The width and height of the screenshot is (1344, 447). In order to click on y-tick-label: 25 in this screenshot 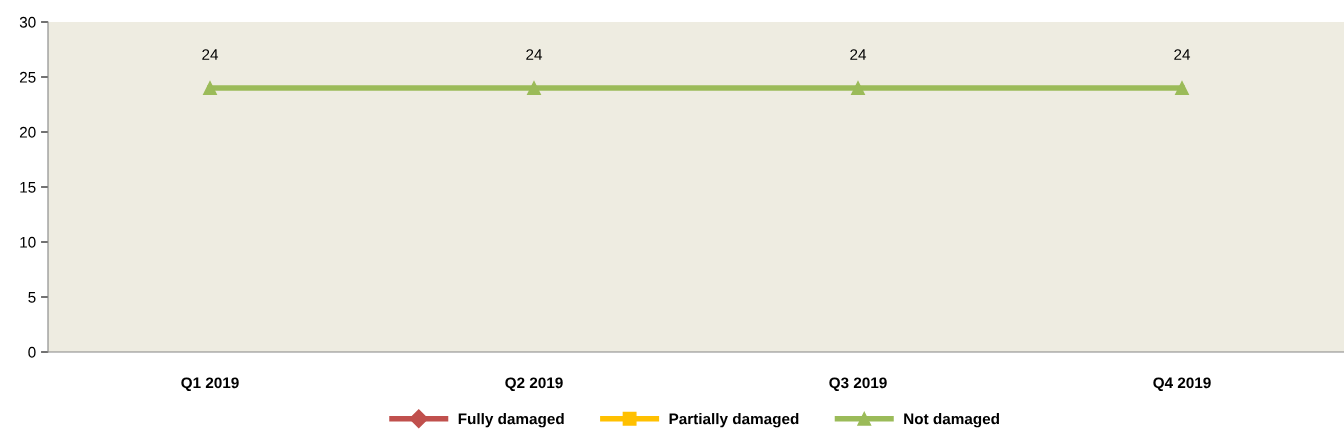, I will do `click(27, 77)`.